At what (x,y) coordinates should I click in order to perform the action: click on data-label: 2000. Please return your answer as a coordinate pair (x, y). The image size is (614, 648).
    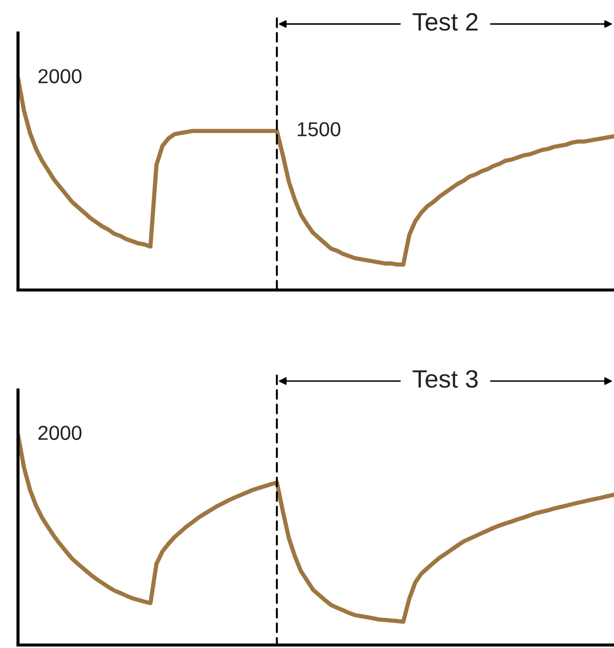
    Looking at the image, I should click on (60, 76).